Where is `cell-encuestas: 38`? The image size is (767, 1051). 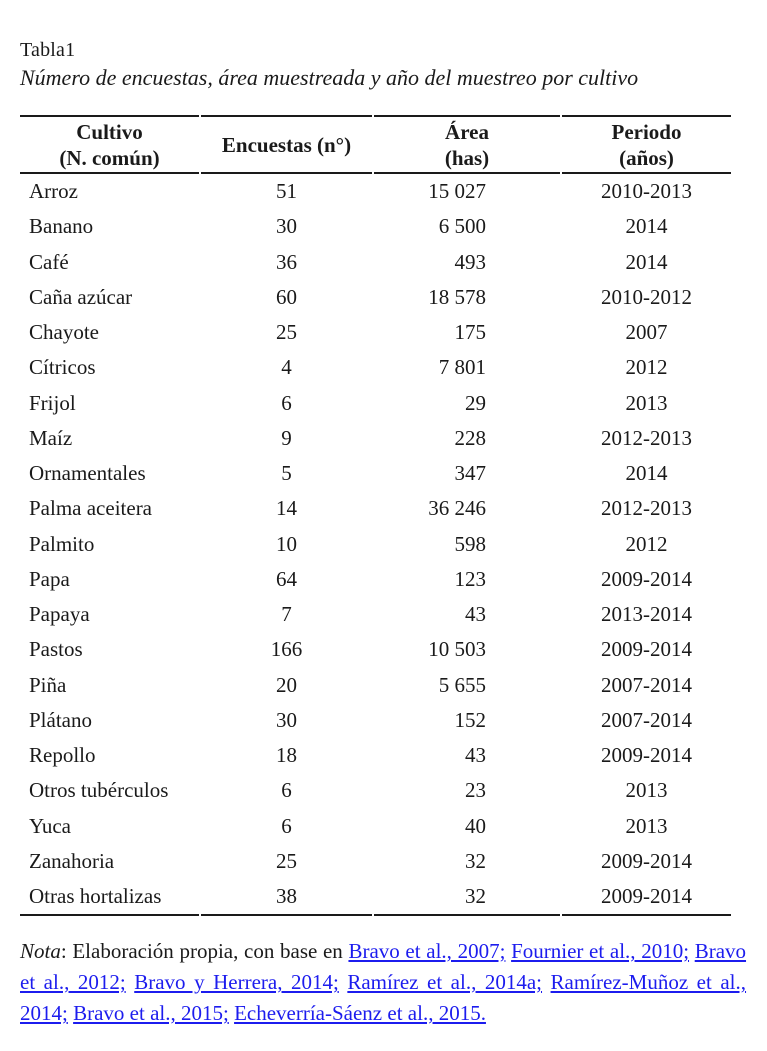 cell-encuestas: 38 is located at coordinates (286, 896).